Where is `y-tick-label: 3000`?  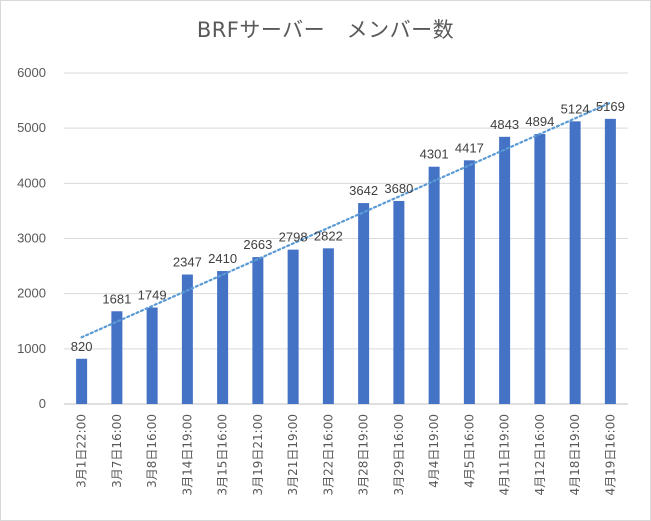 y-tick-label: 3000 is located at coordinates (31, 238).